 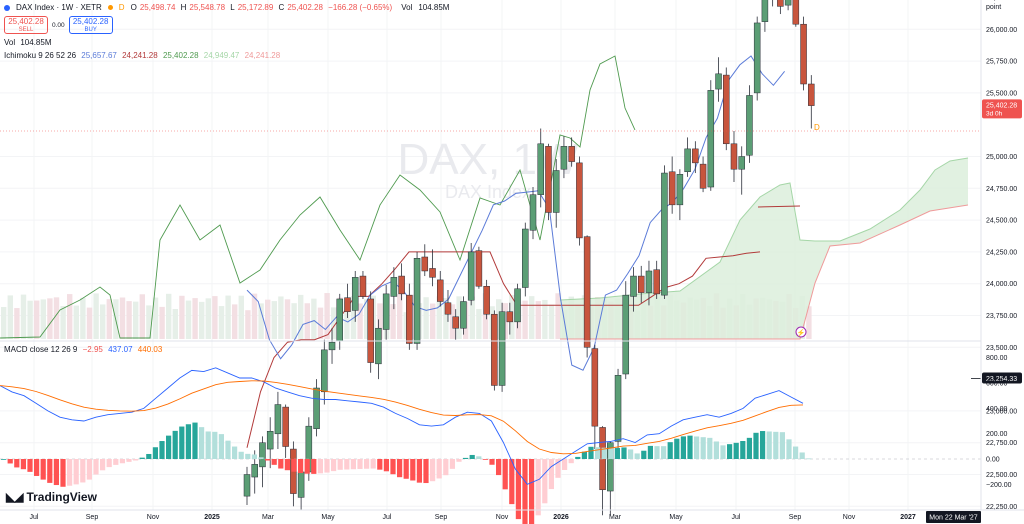 I want to click on lightning-icon: ⚡, so click(x=801, y=332).